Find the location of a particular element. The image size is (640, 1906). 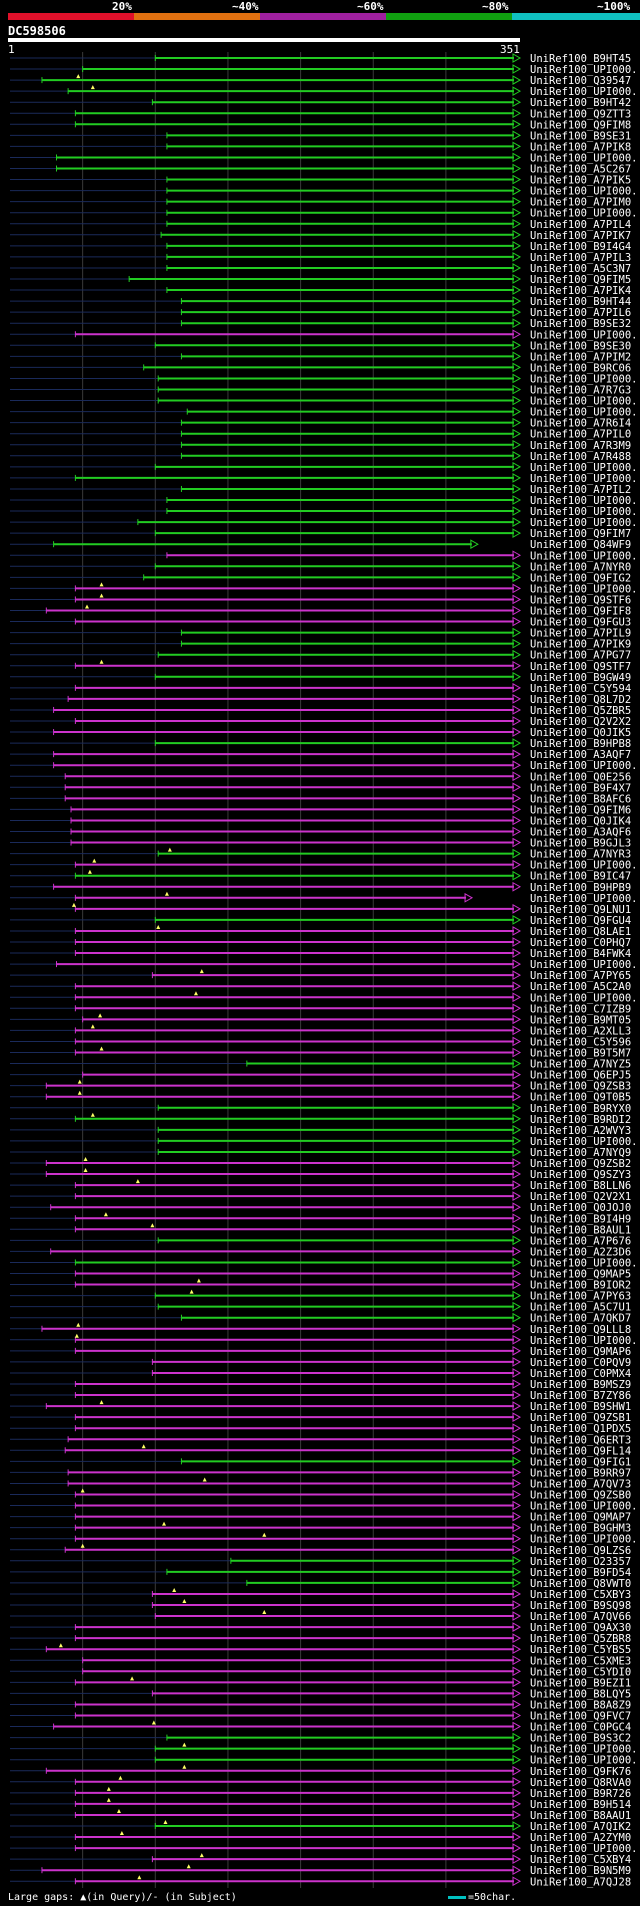

hit-label: UniRef100_Q0JIK4 is located at coordinates (580, 821).